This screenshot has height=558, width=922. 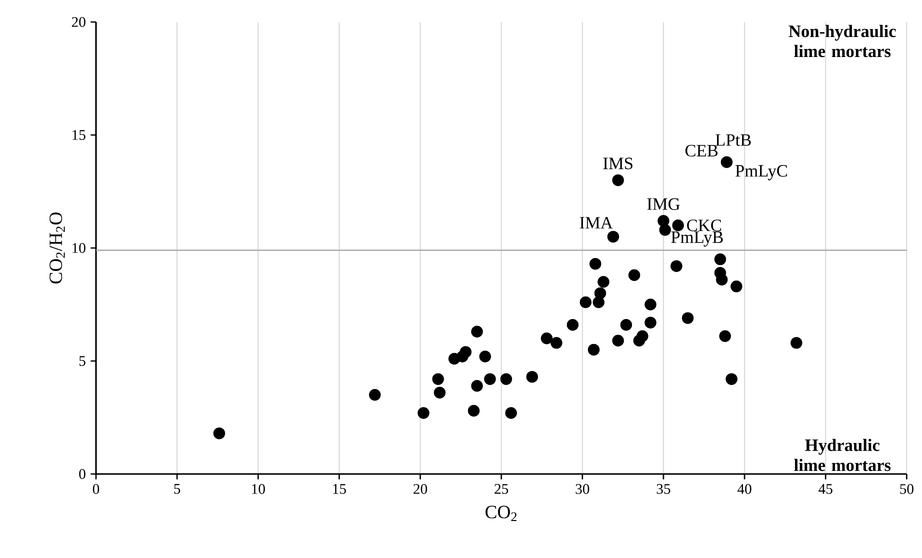 What do you see at coordinates (663, 204) in the screenshot?
I see `annotation: IMG` at bounding box center [663, 204].